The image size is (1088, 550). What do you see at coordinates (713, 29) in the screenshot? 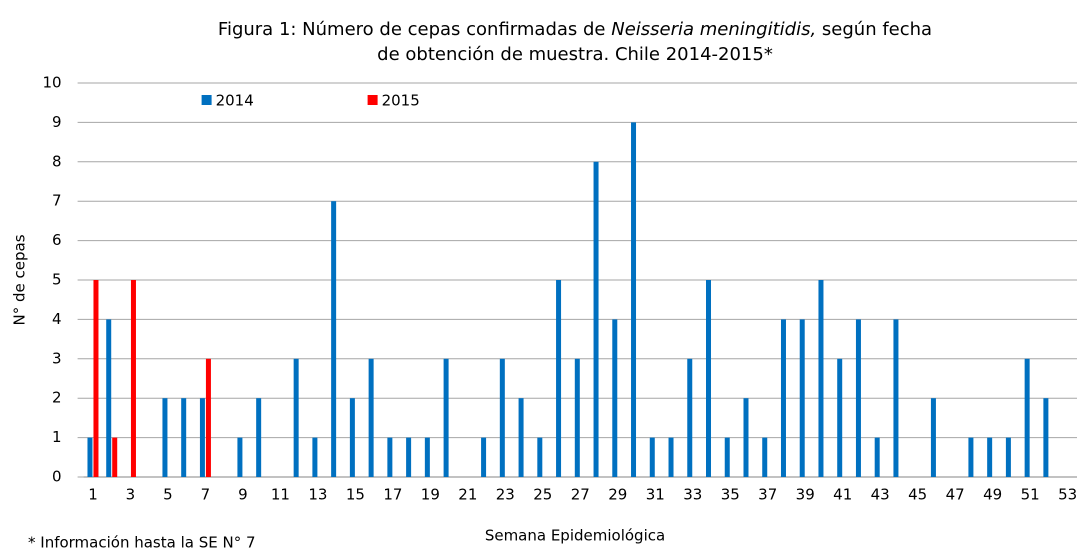
I see `title-part: Neisseria meningitidis,` at bounding box center [713, 29].